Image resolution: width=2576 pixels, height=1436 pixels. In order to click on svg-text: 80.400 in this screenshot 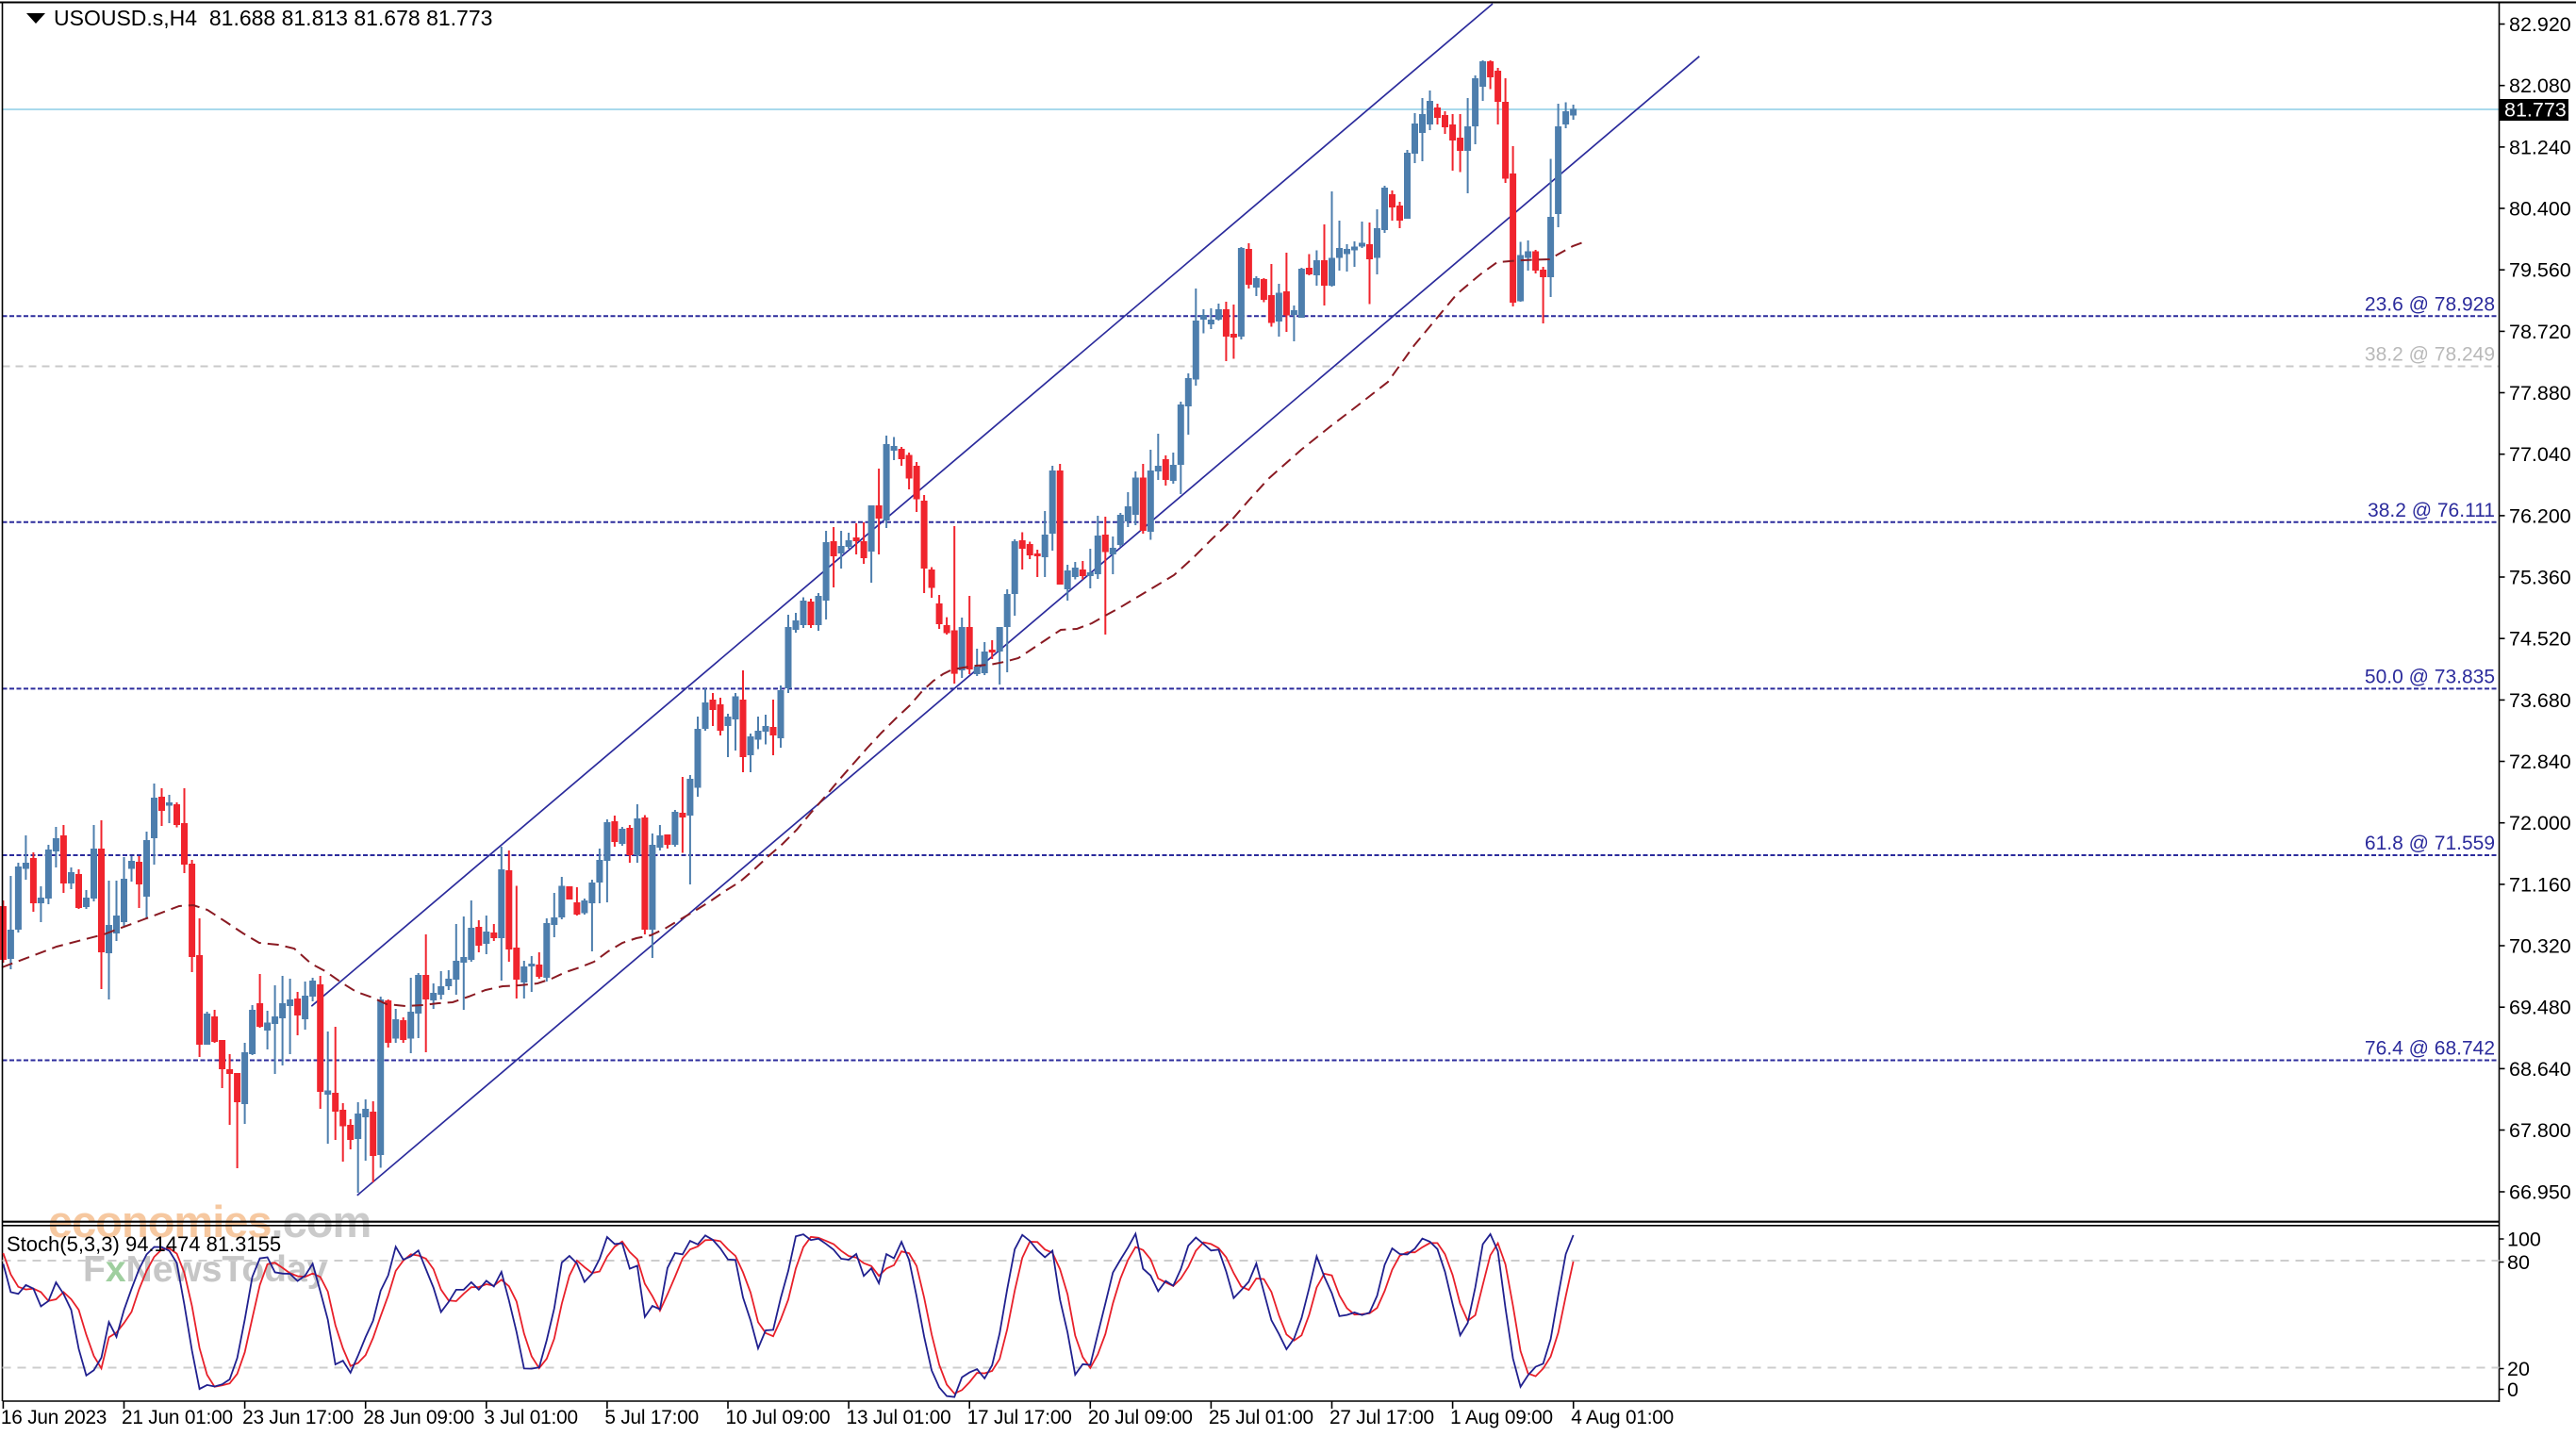, I will do `click(2540, 209)`.